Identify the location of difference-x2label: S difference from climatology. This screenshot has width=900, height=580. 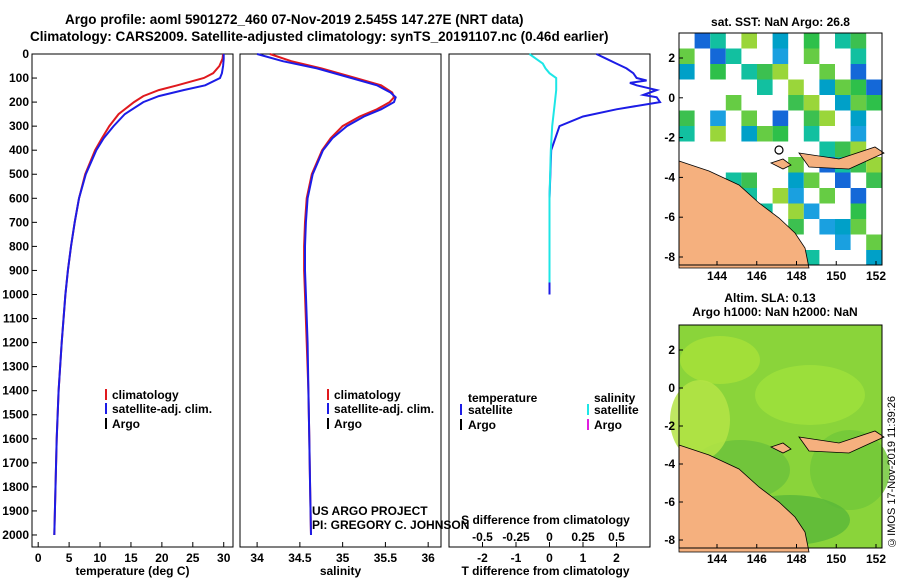
(545, 520).